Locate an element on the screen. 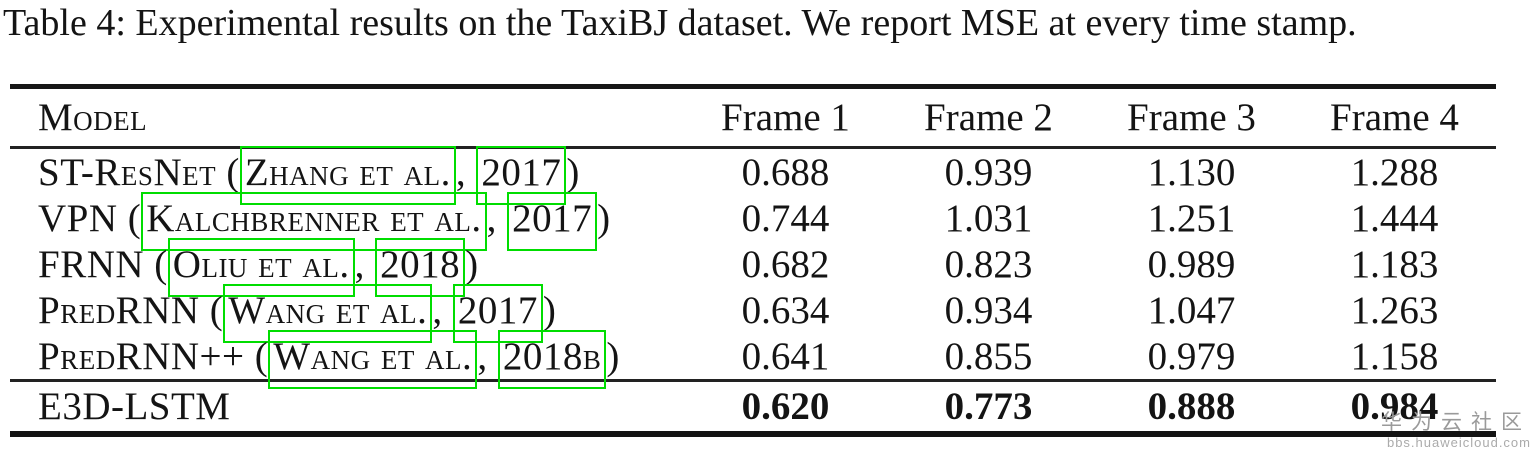 This screenshot has width=1537, height=458. watermark: 华为云社区 bbs.huaweicloud.com is located at coordinates (1456, 430).